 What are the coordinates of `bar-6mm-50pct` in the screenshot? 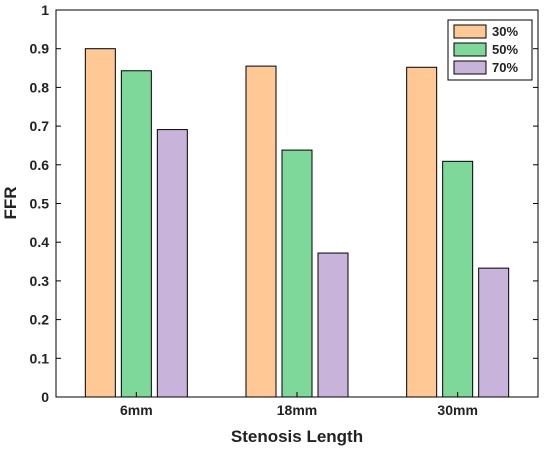 It's located at (136, 234).